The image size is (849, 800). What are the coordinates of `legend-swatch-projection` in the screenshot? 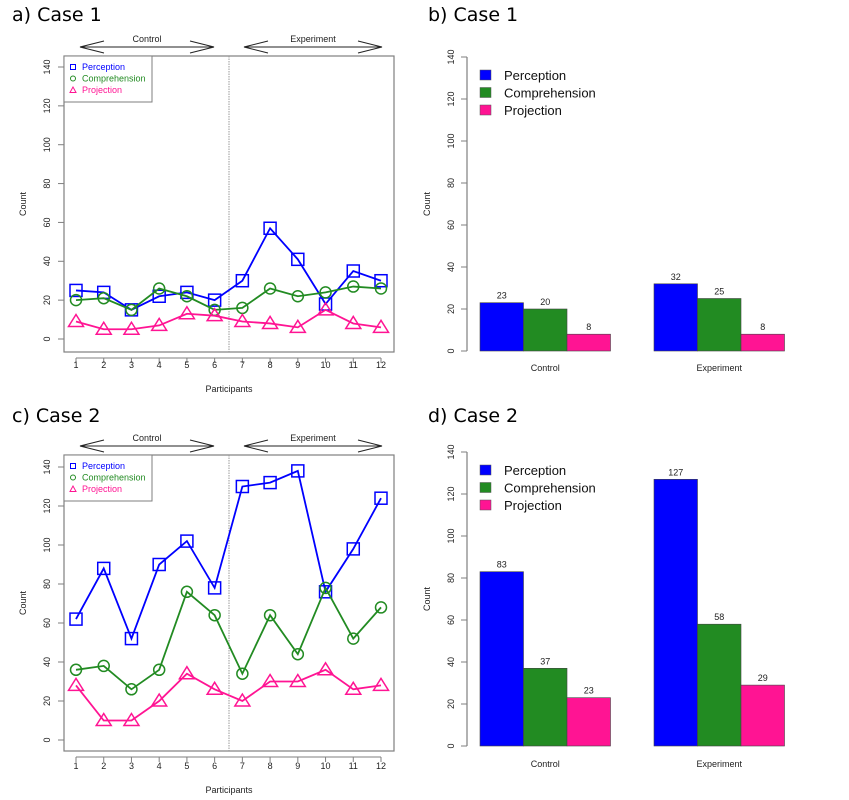 It's located at (485, 505).